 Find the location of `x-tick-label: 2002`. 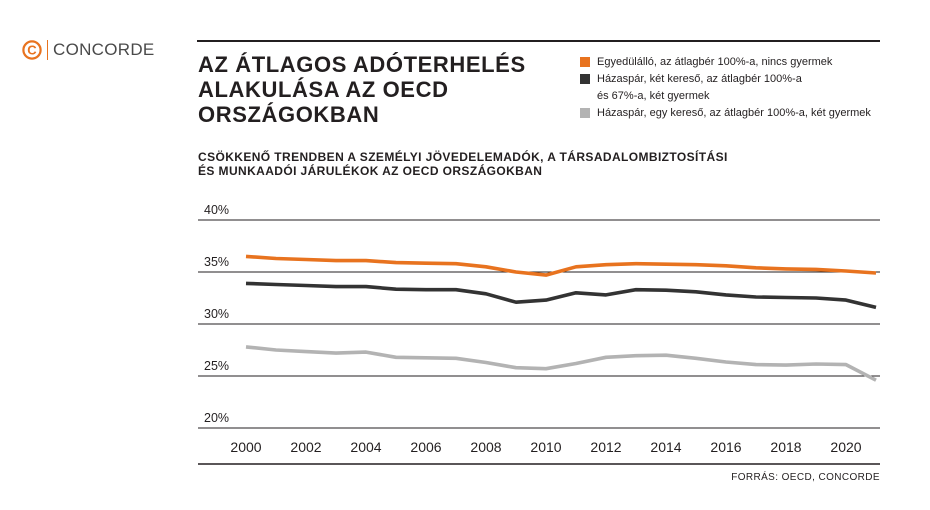

x-tick-label: 2002 is located at coordinates (305, 447).